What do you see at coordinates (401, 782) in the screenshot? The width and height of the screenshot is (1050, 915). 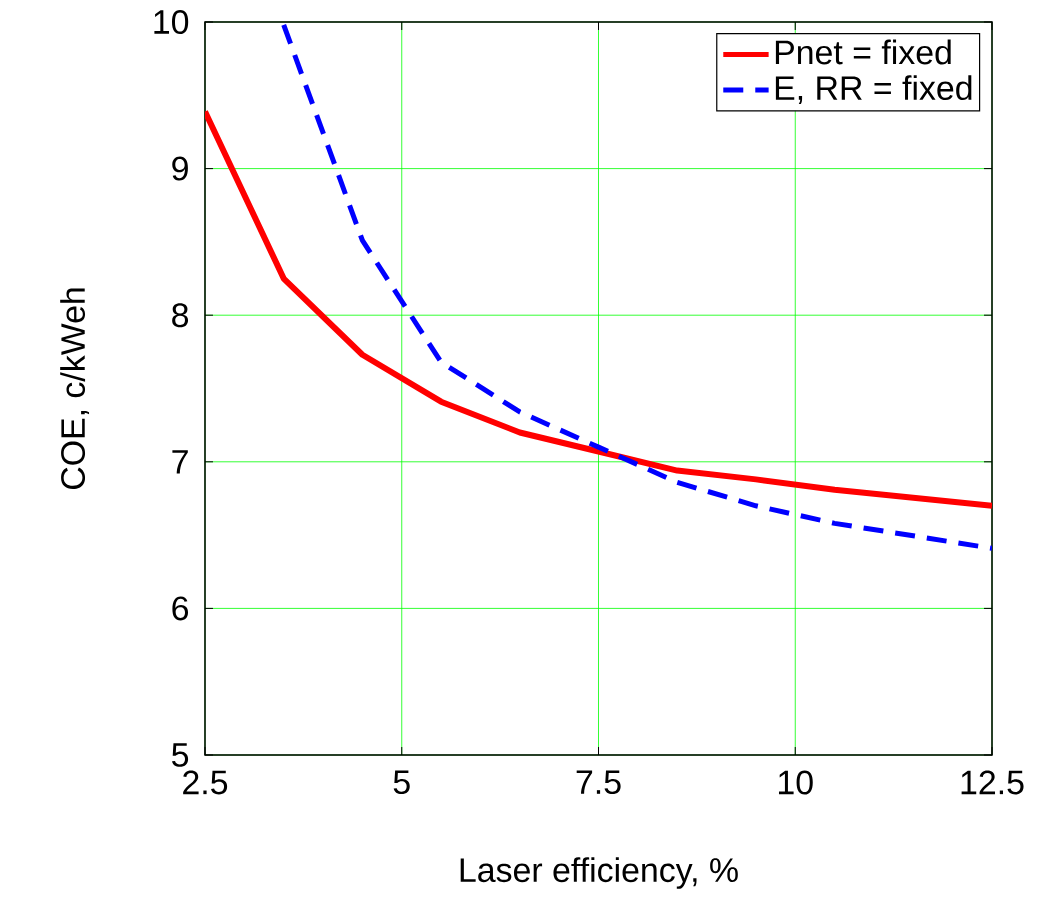 I see `x-tick-label: 5` at bounding box center [401, 782].